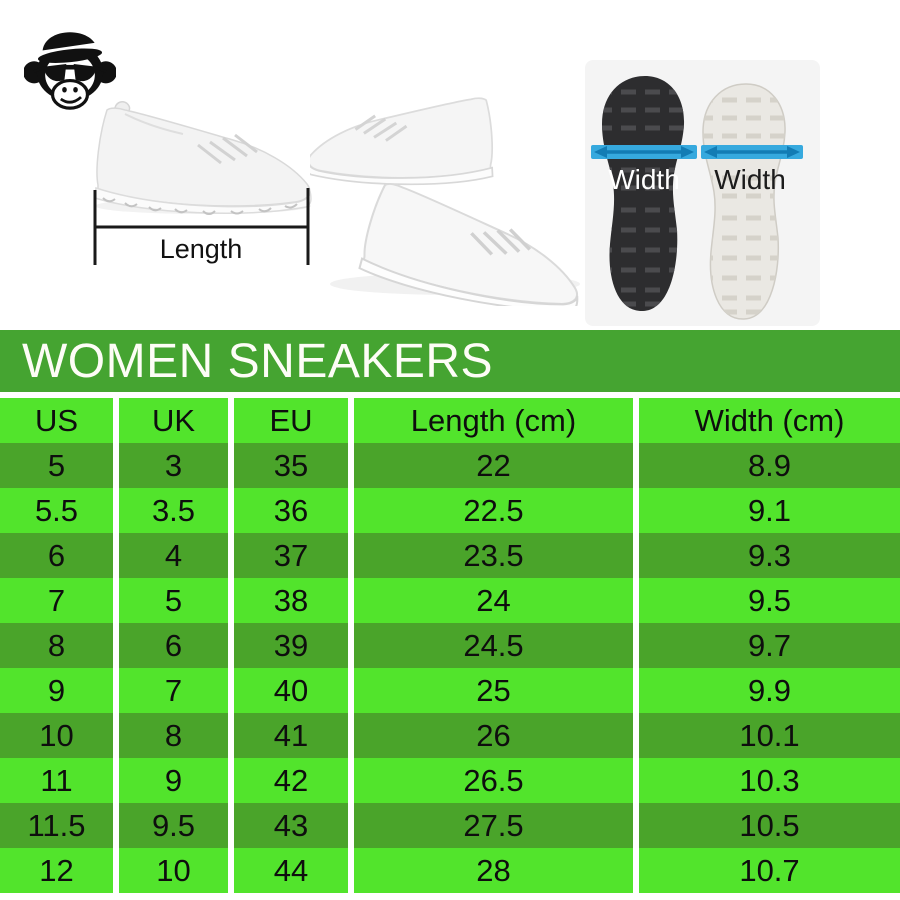  Describe the element at coordinates (173, 555) in the screenshot. I see `table-cell: 4` at that location.